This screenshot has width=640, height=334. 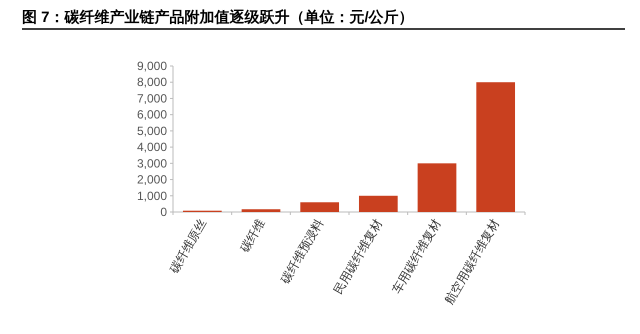 I want to click on y-tick-label: 4,000, so click(x=152, y=147).